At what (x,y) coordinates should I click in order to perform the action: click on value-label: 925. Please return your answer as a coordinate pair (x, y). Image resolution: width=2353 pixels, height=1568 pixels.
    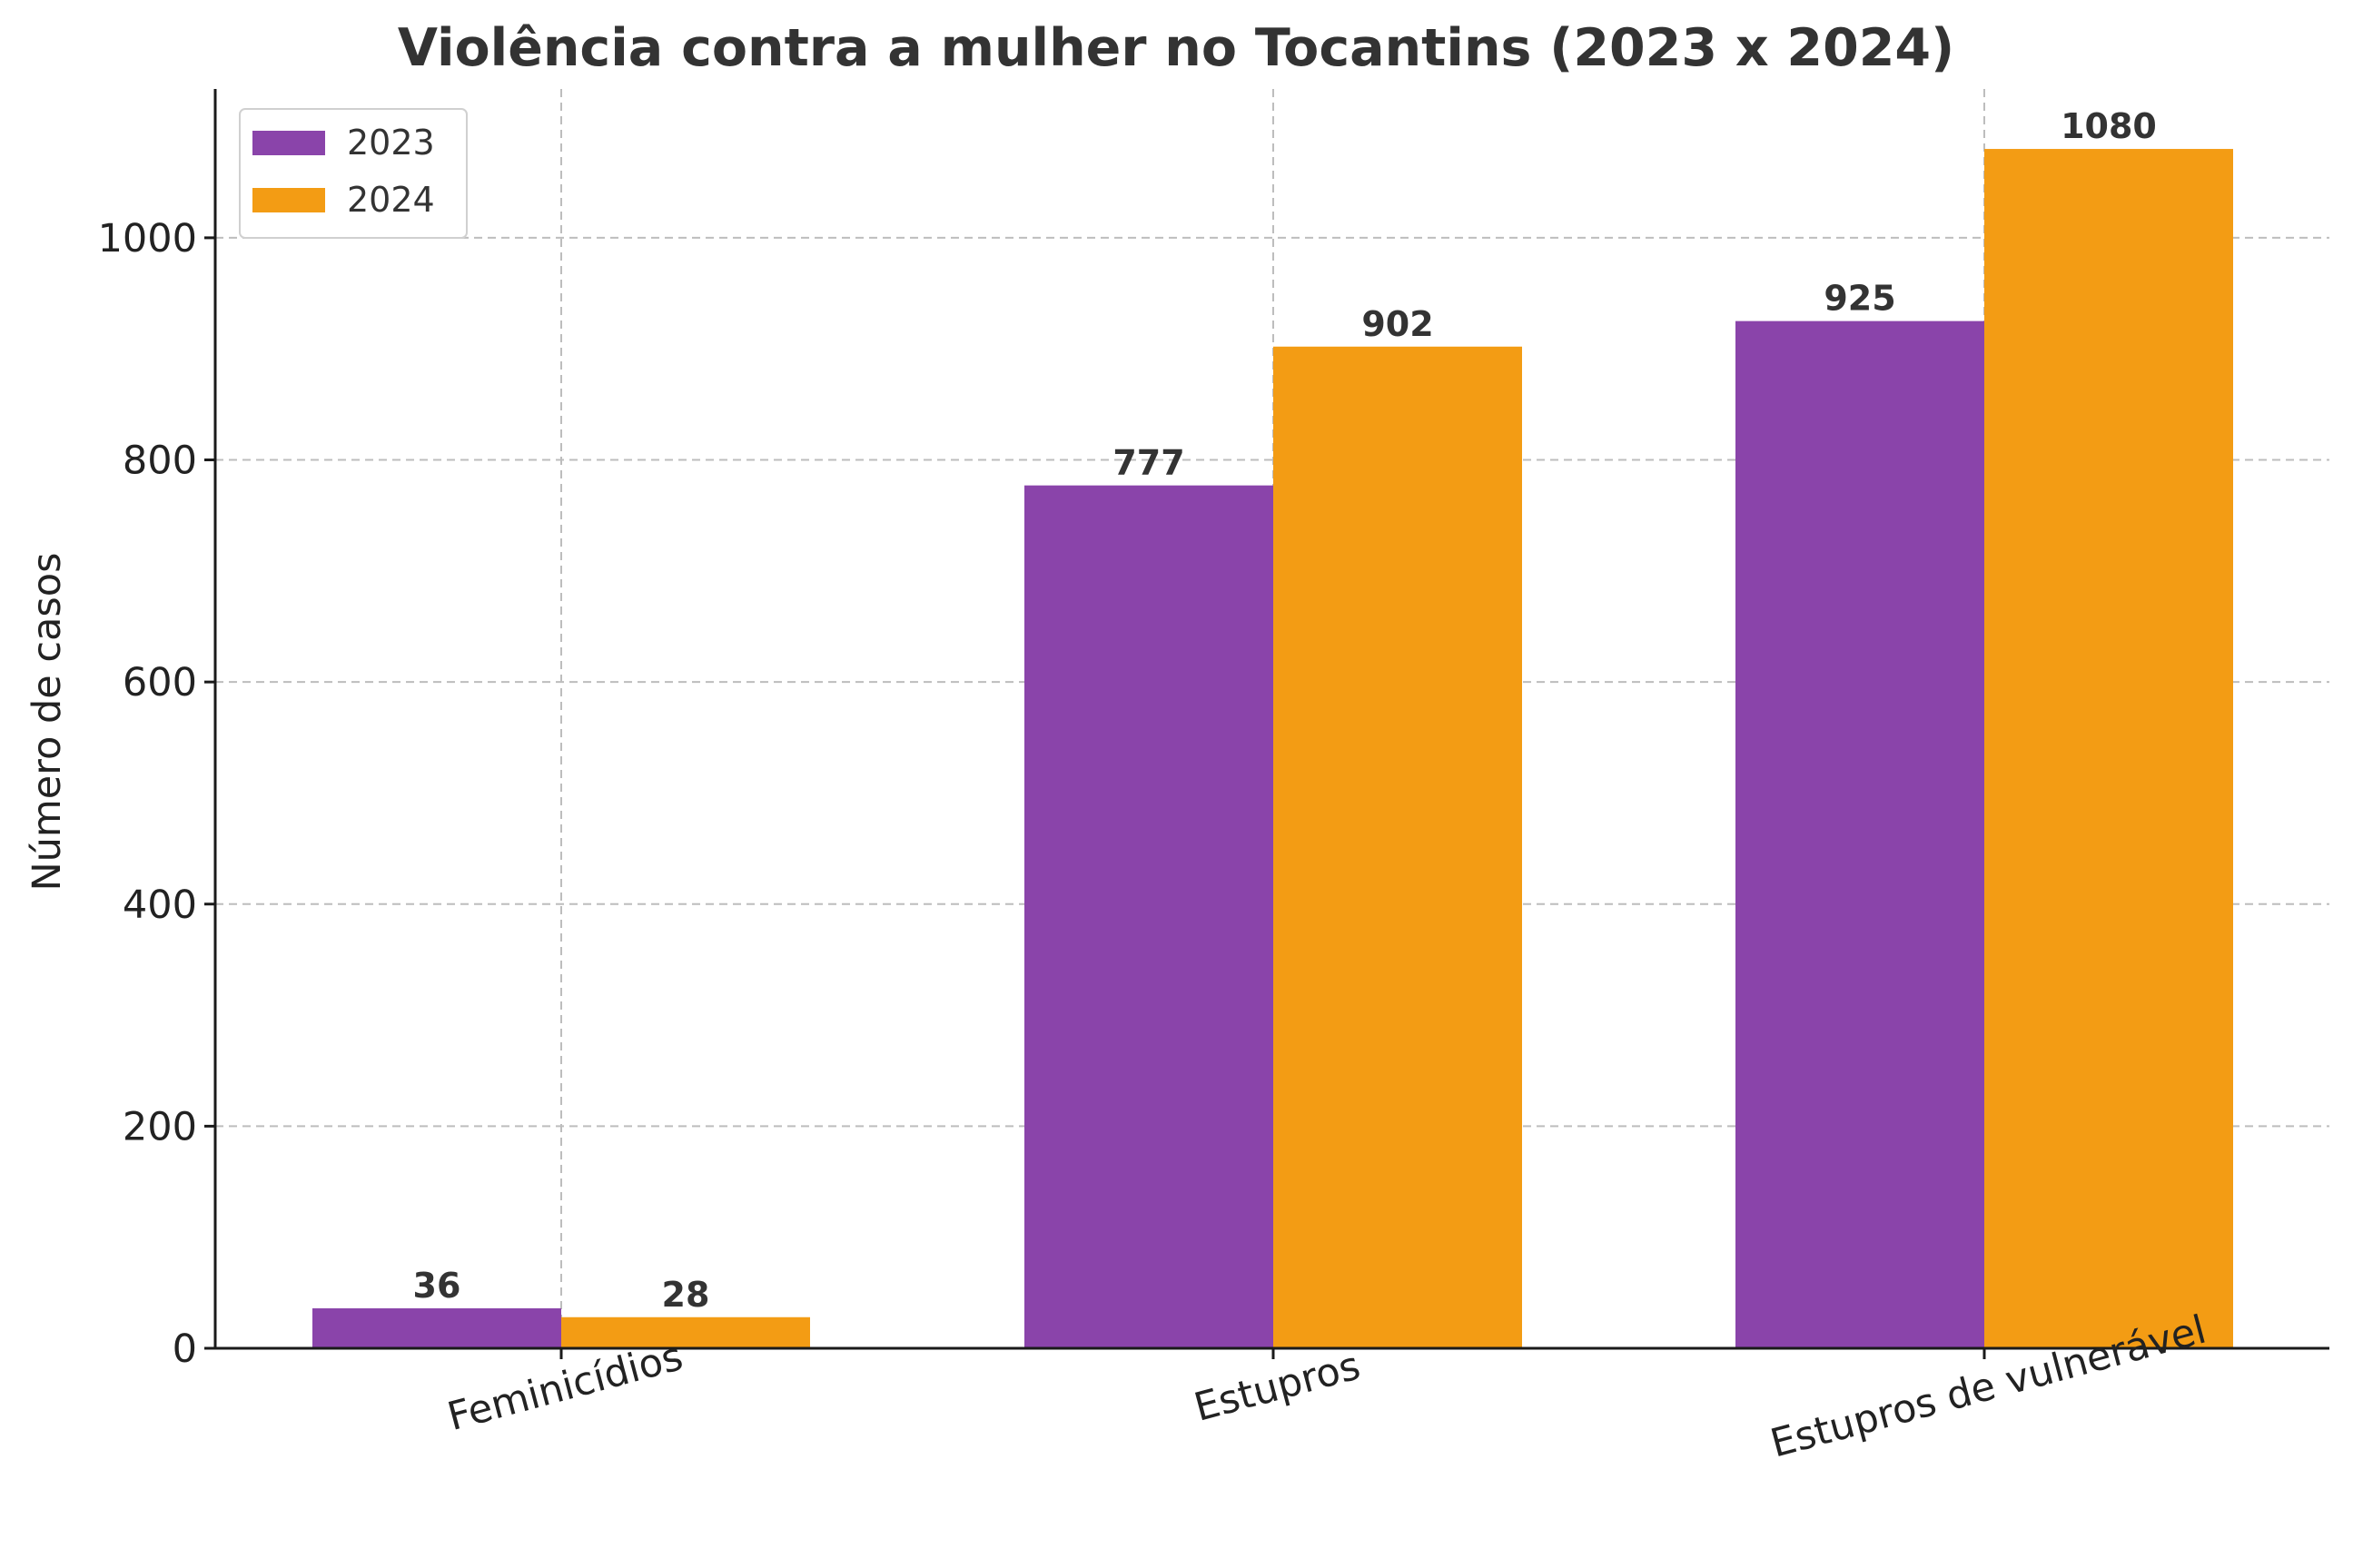
    Looking at the image, I should click on (1860, 299).